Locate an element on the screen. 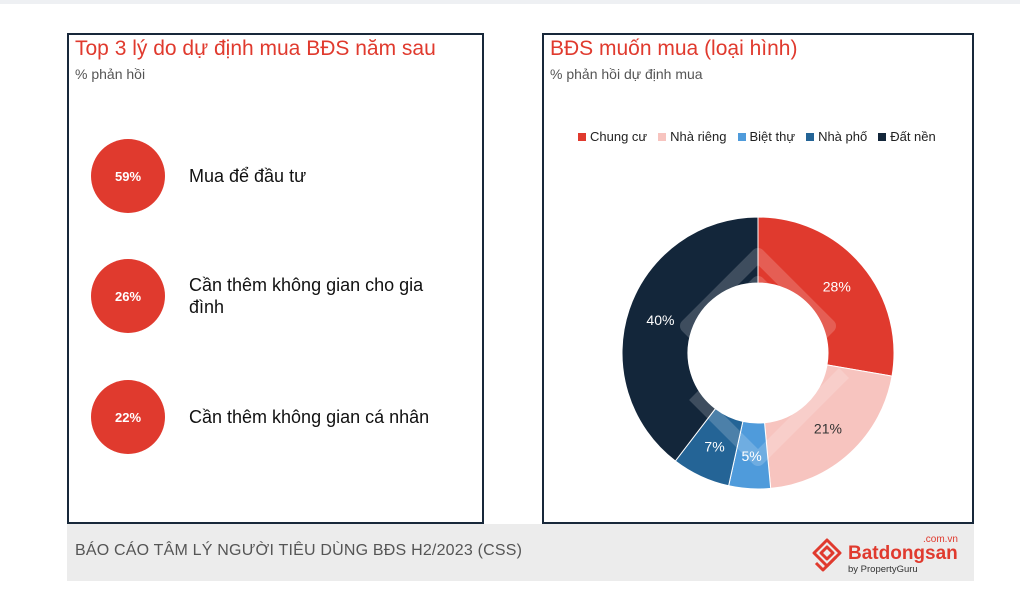 This screenshot has height=604, width=1020. legend-item: Biệt thự is located at coordinates (766, 136).